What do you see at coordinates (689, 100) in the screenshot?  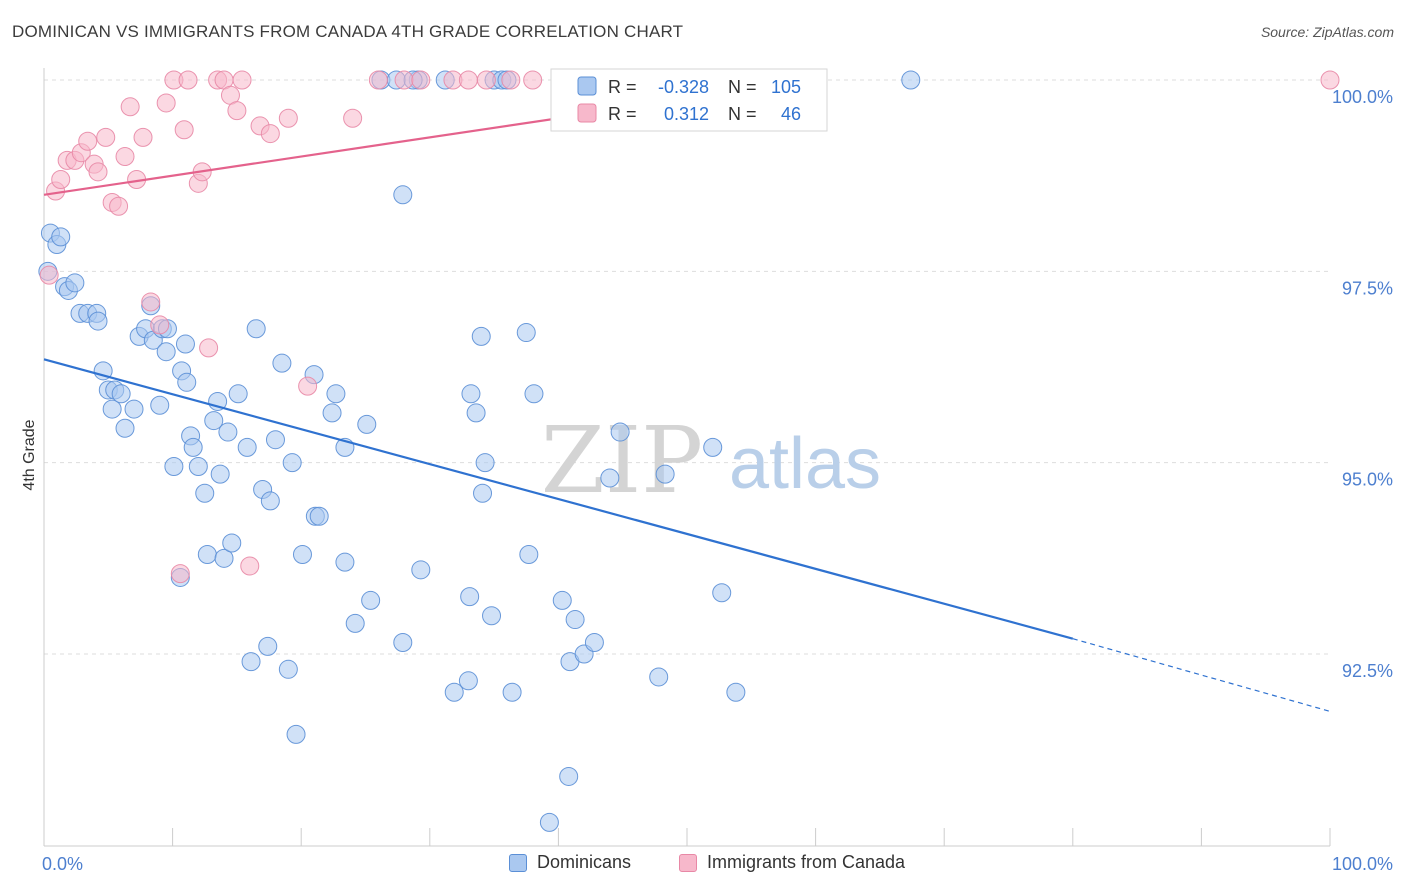 I see `legend-stats: R = -0.328 N = 105 R = 0.312 N = 46` at bounding box center [689, 100].